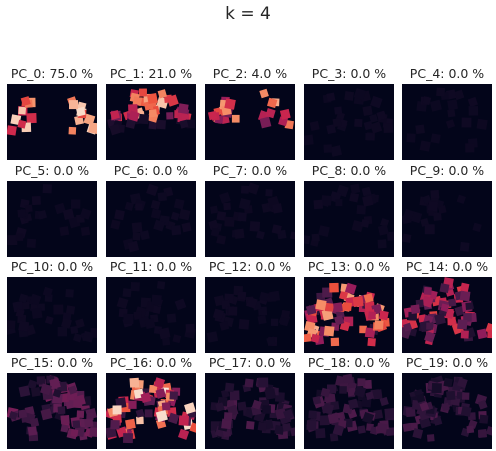 The width and height of the screenshot is (496, 451). I want to click on panel-pc-6: PC_6: 0.0 %, so click(151, 210).